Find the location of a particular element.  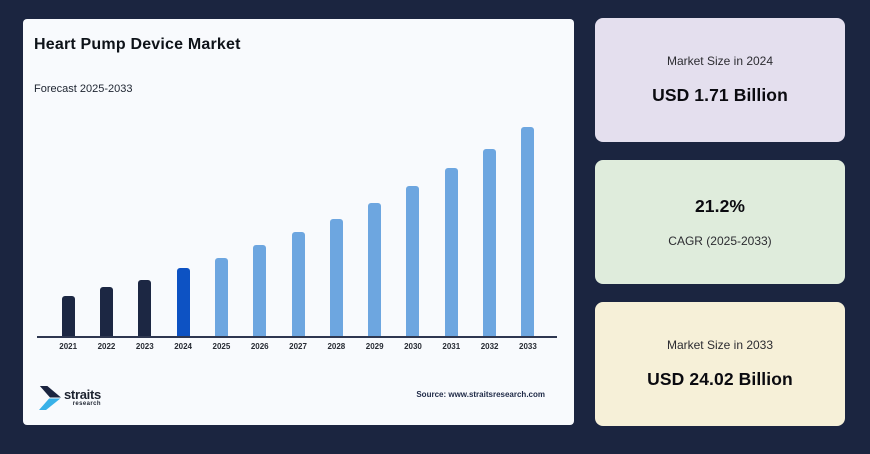

bar-cell-2030 is located at coordinates (413, 230).